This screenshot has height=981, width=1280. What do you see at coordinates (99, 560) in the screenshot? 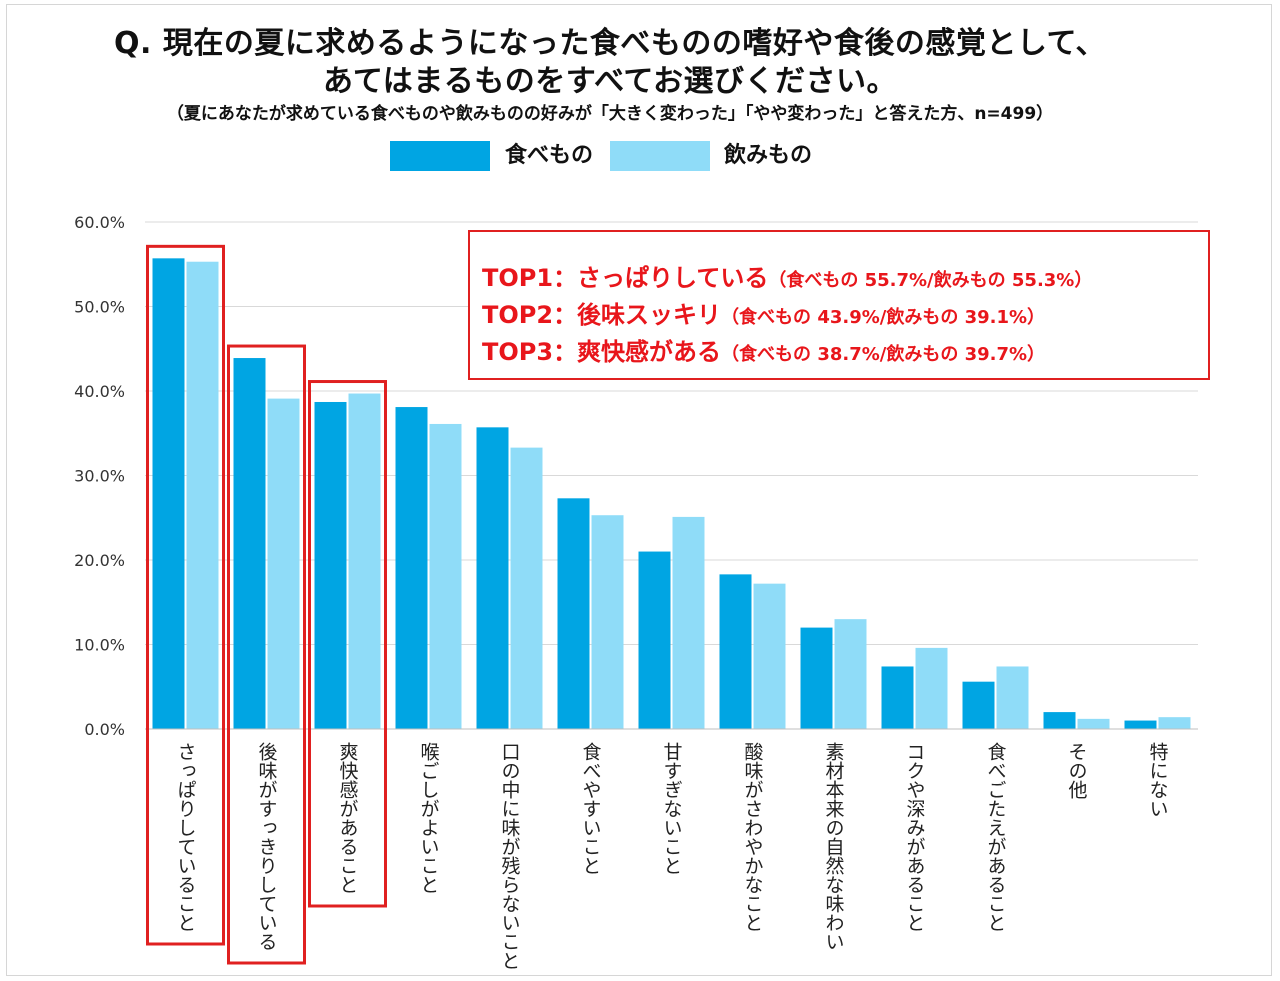
I see `y-tick-label: 20.0%` at bounding box center [99, 560].